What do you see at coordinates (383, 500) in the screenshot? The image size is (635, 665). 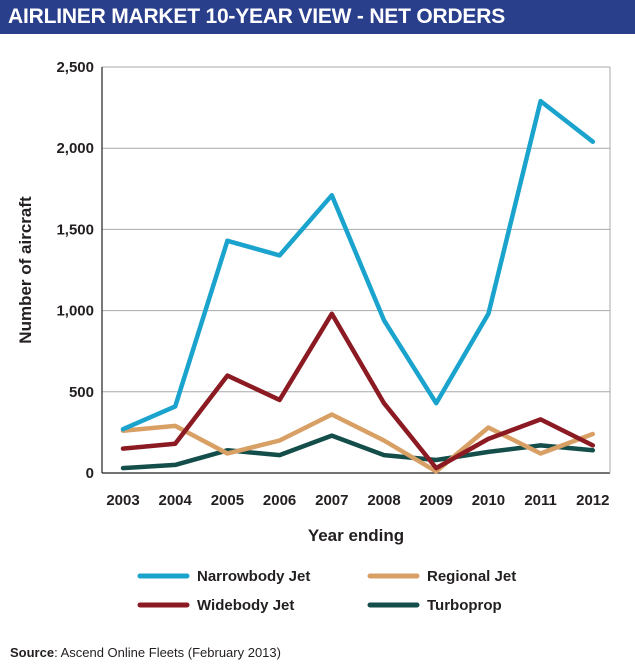 I see `x-tick-label: 2008` at bounding box center [383, 500].